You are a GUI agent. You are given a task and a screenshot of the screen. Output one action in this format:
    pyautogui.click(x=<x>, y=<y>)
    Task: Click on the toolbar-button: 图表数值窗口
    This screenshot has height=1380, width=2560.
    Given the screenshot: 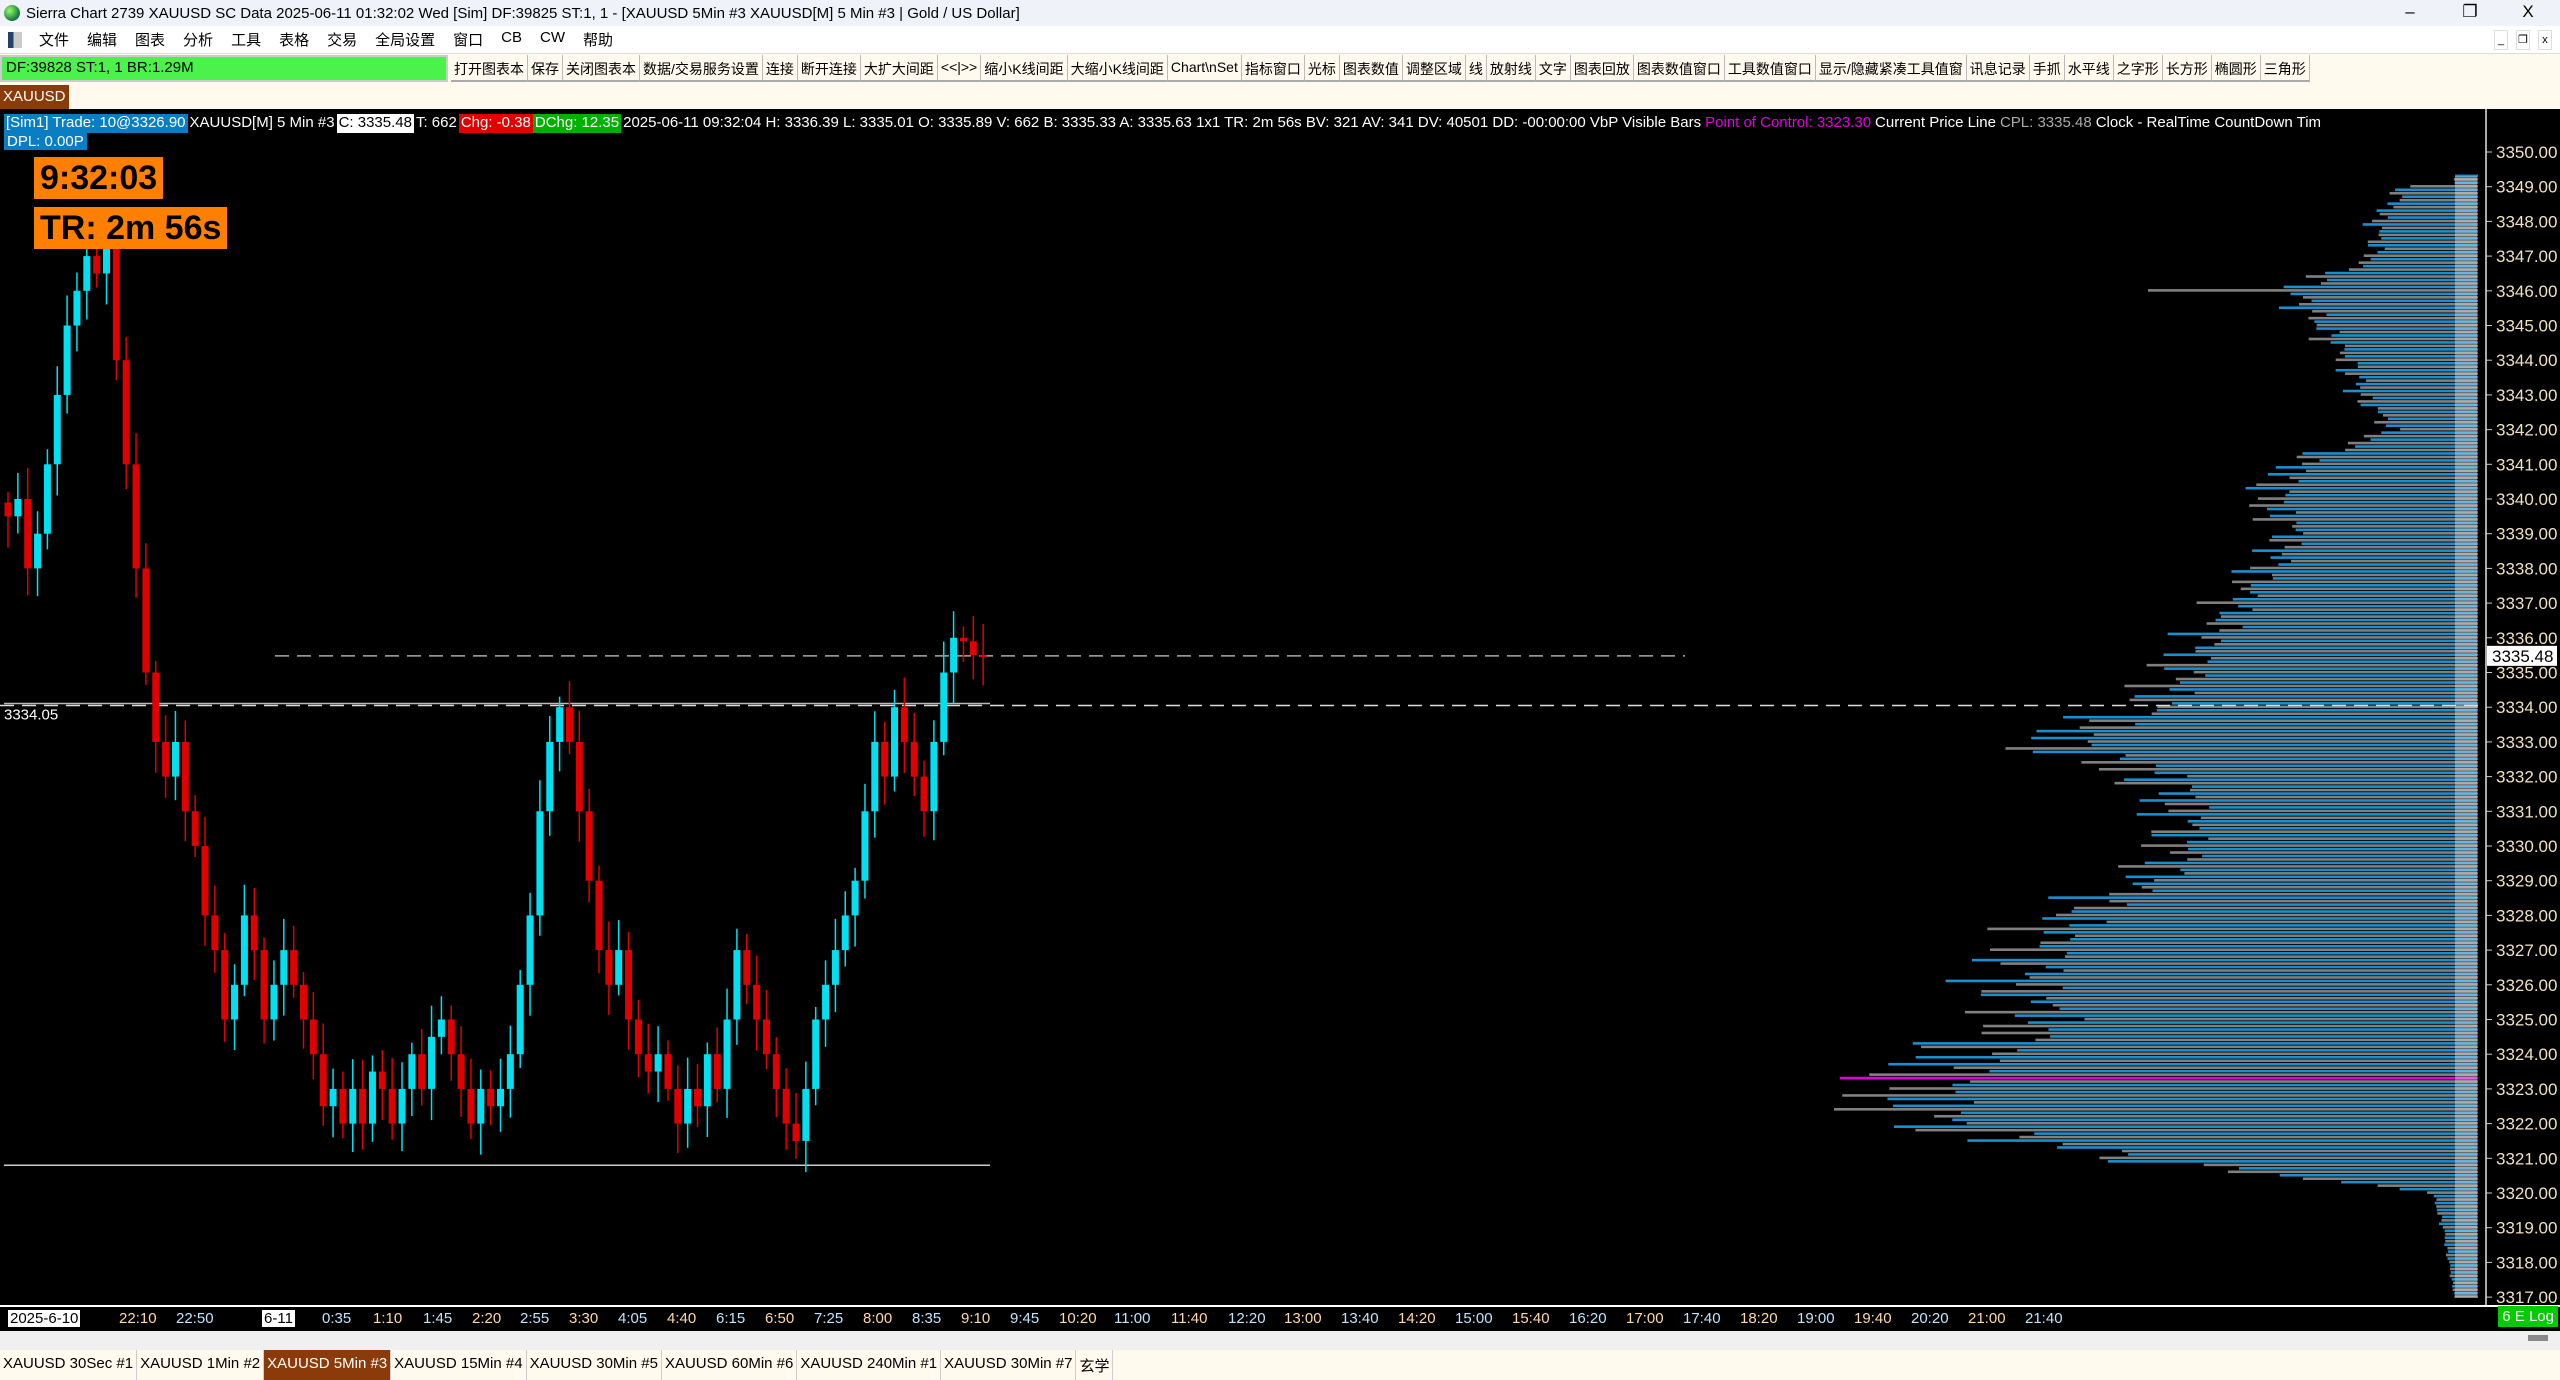 What is the action you would take?
    pyautogui.click(x=1679, y=68)
    